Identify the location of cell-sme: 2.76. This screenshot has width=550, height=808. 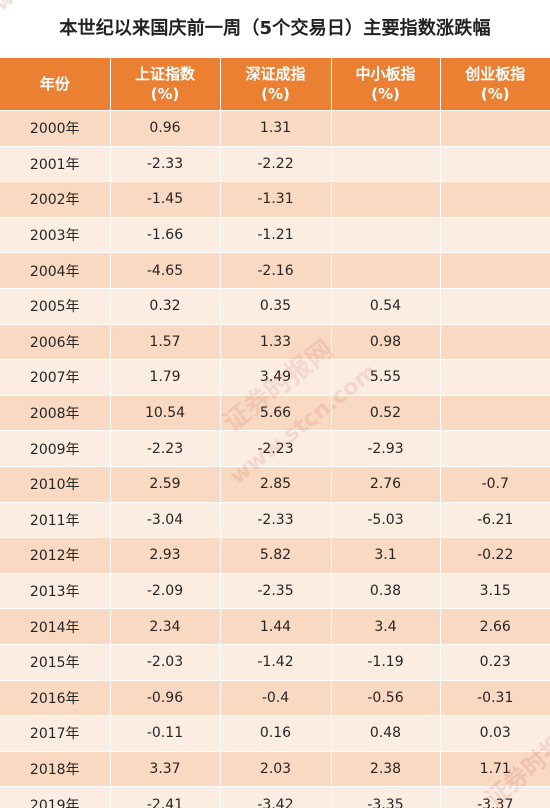
(385, 484).